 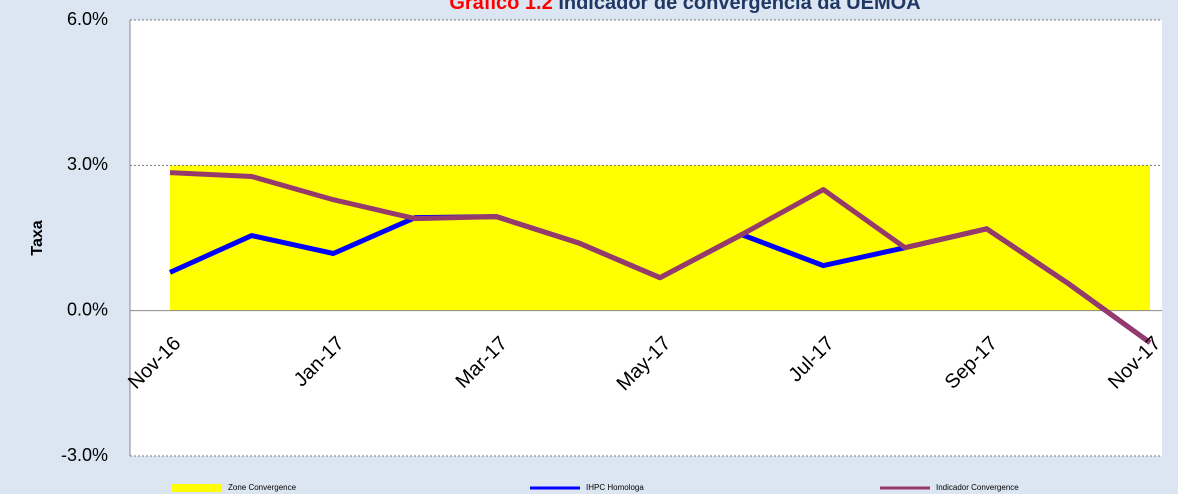 What do you see at coordinates (84, 455) in the screenshot?
I see `y-tick-label: -3.0%` at bounding box center [84, 455].